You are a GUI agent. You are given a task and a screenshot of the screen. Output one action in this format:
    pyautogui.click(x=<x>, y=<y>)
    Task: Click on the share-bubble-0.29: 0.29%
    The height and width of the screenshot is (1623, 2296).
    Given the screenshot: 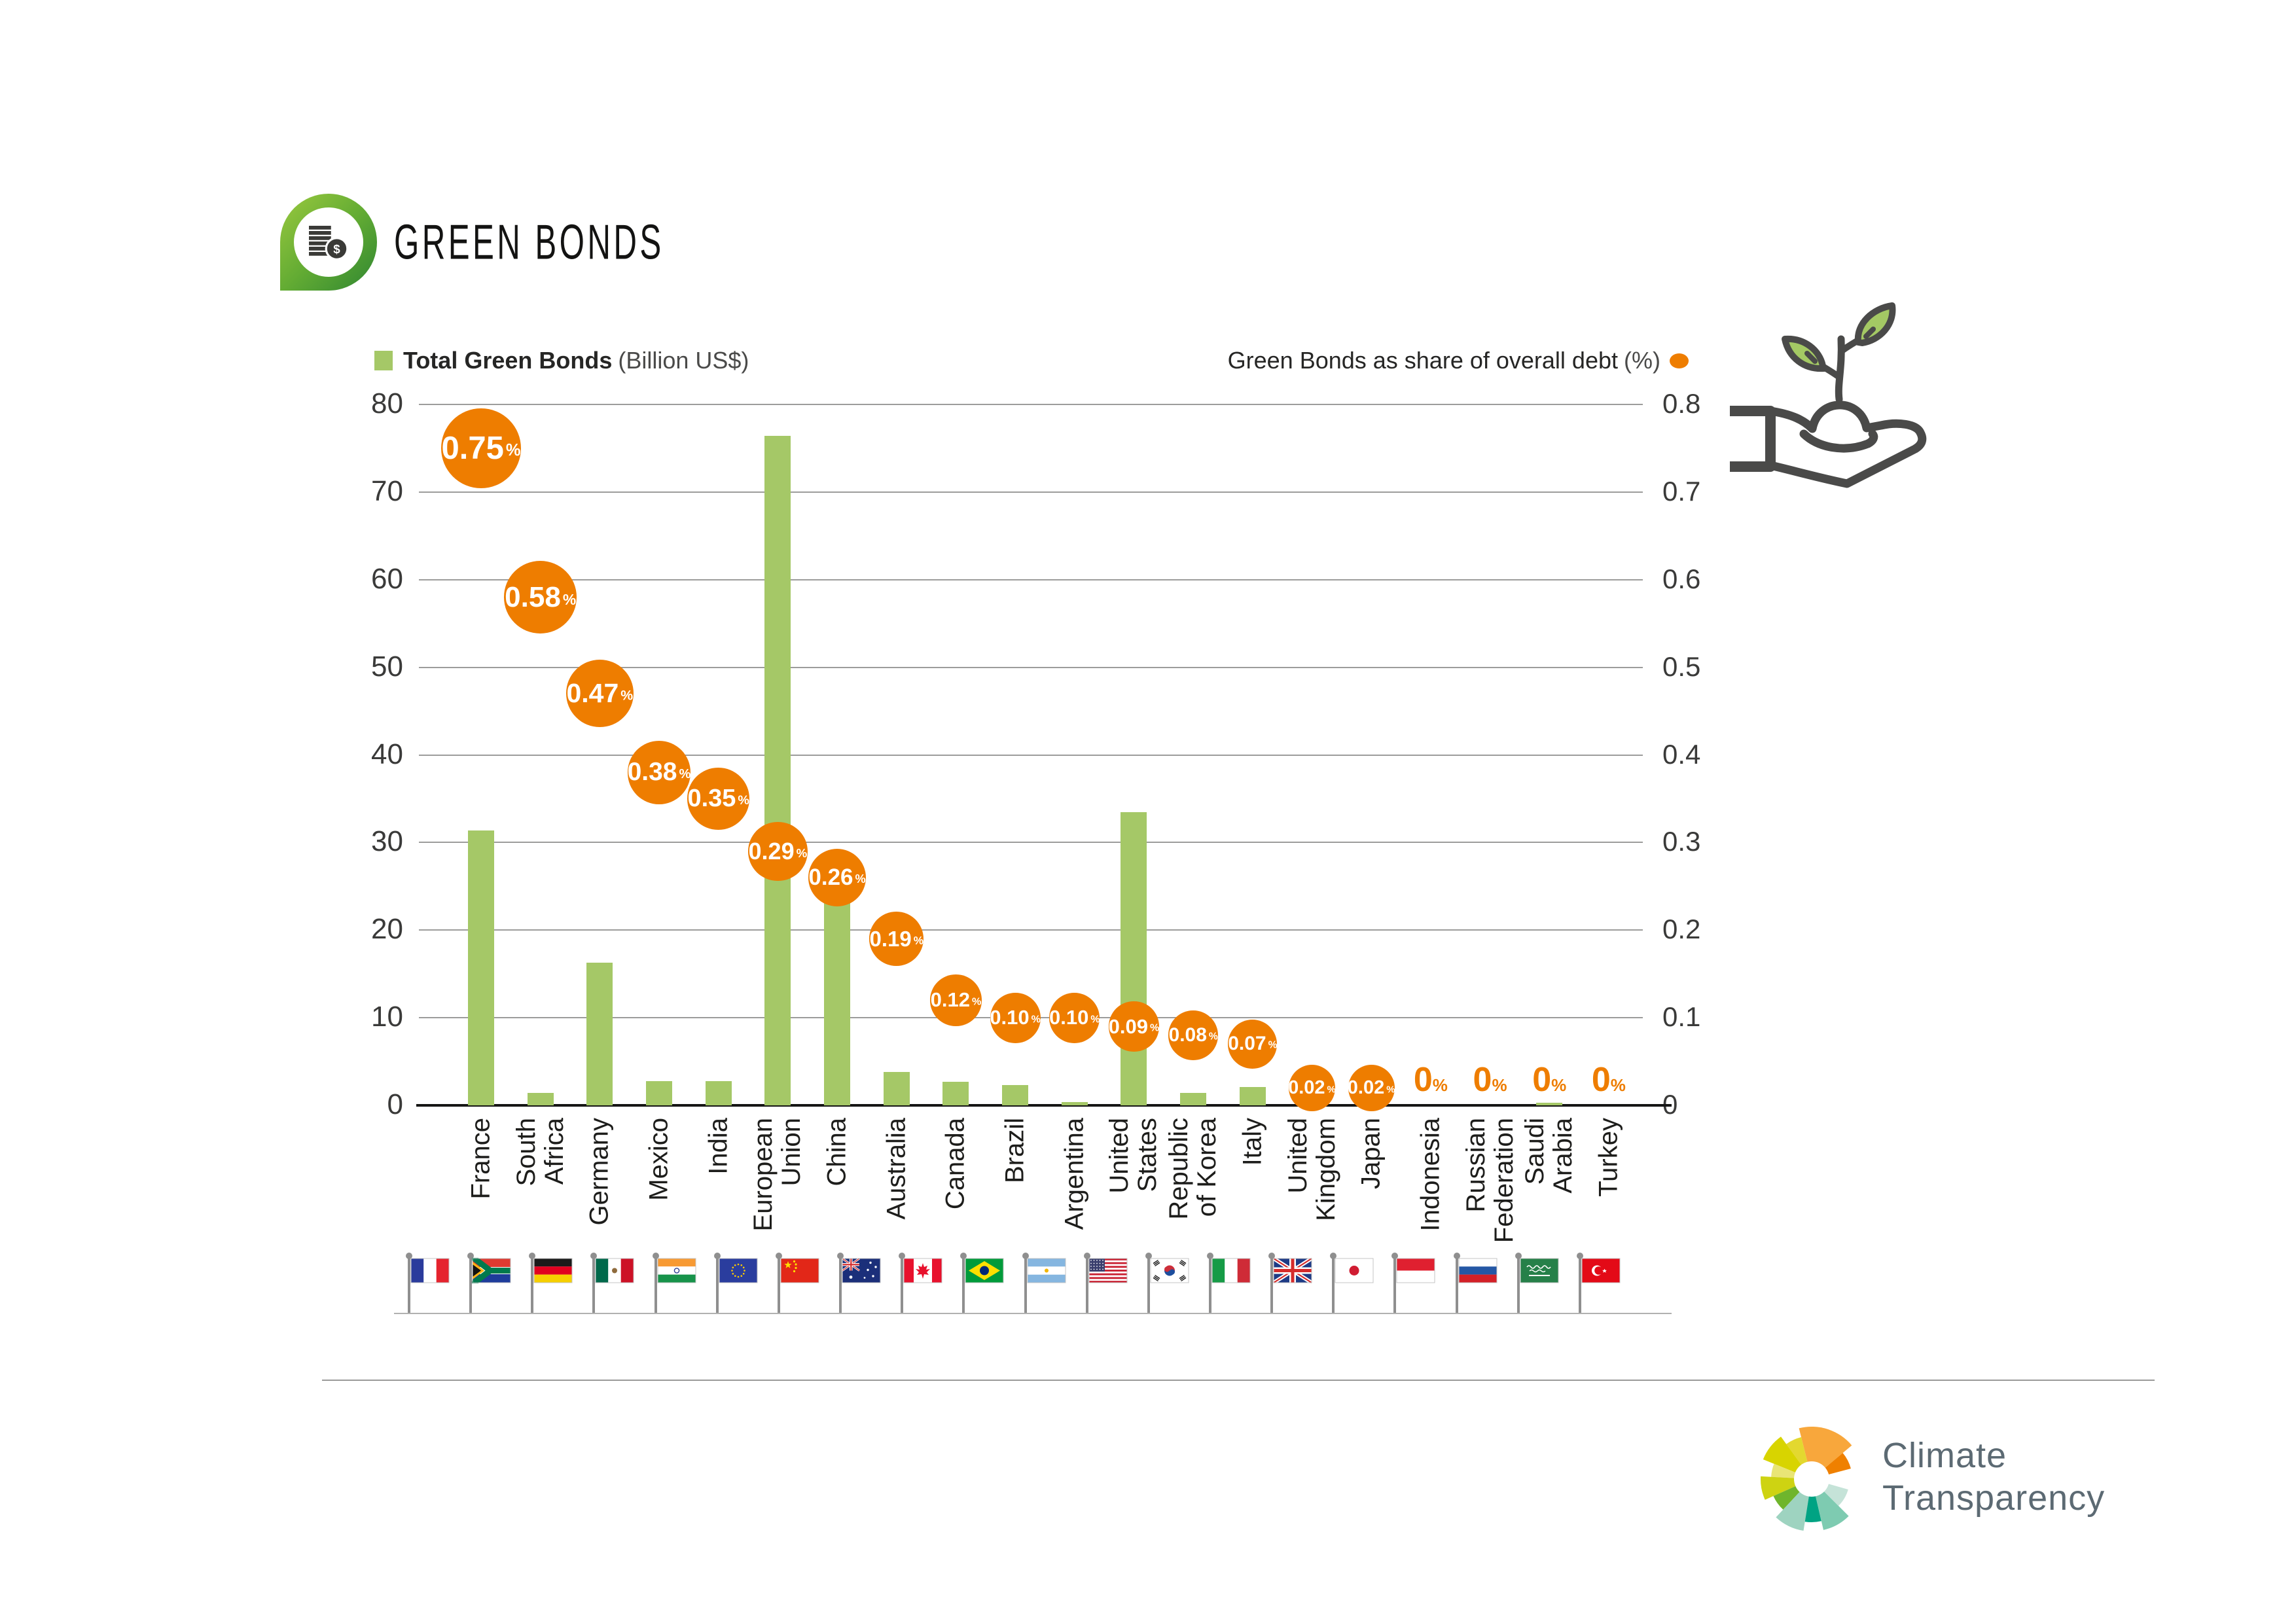 What is the action you would take?
    pyautogui.click(x=778, y=851)
    